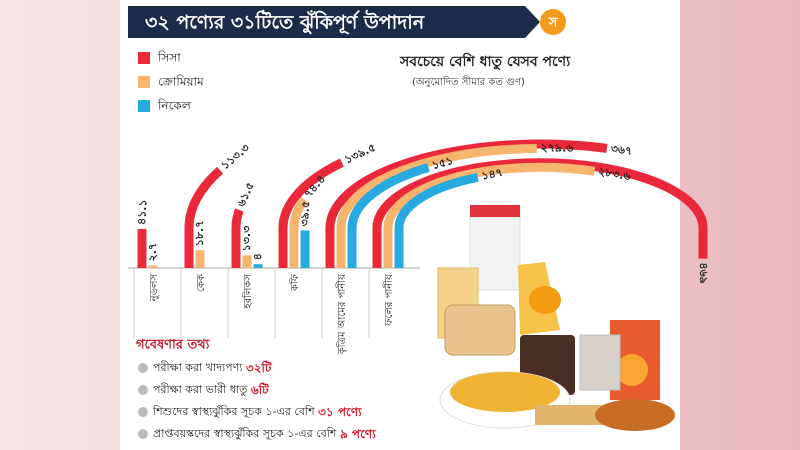  I want to click on fact-text: শিশুদের স্বাস্থ্যঝুঁকির সূচক ১-এর বেশি, so click(235, 411).